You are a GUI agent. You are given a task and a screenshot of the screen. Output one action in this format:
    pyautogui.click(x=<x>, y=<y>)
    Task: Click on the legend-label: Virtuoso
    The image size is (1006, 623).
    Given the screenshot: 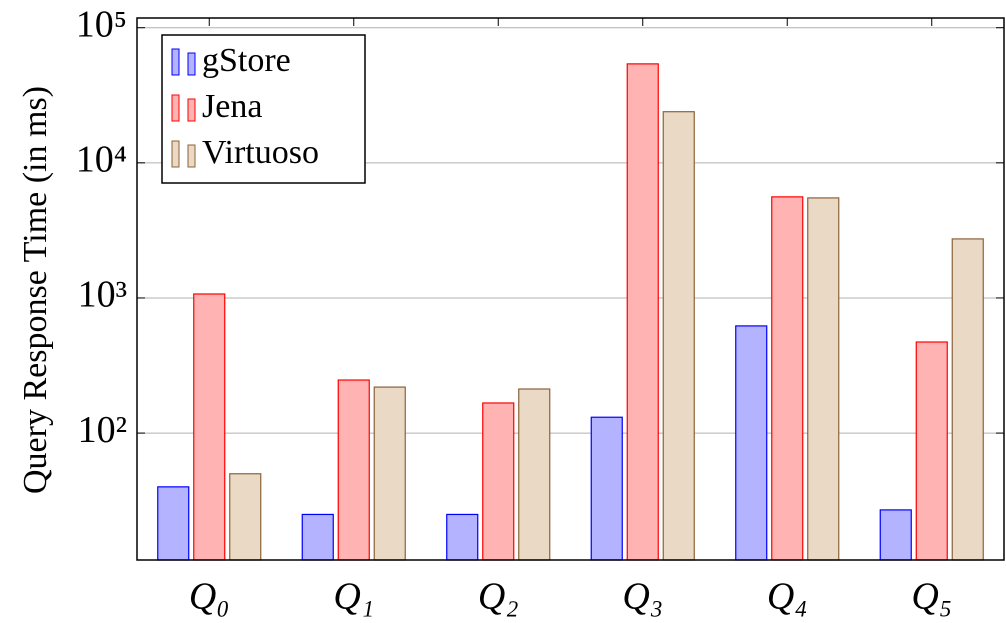 What is the action you would take?
    pyautogui.click(x=260, y=152)
    